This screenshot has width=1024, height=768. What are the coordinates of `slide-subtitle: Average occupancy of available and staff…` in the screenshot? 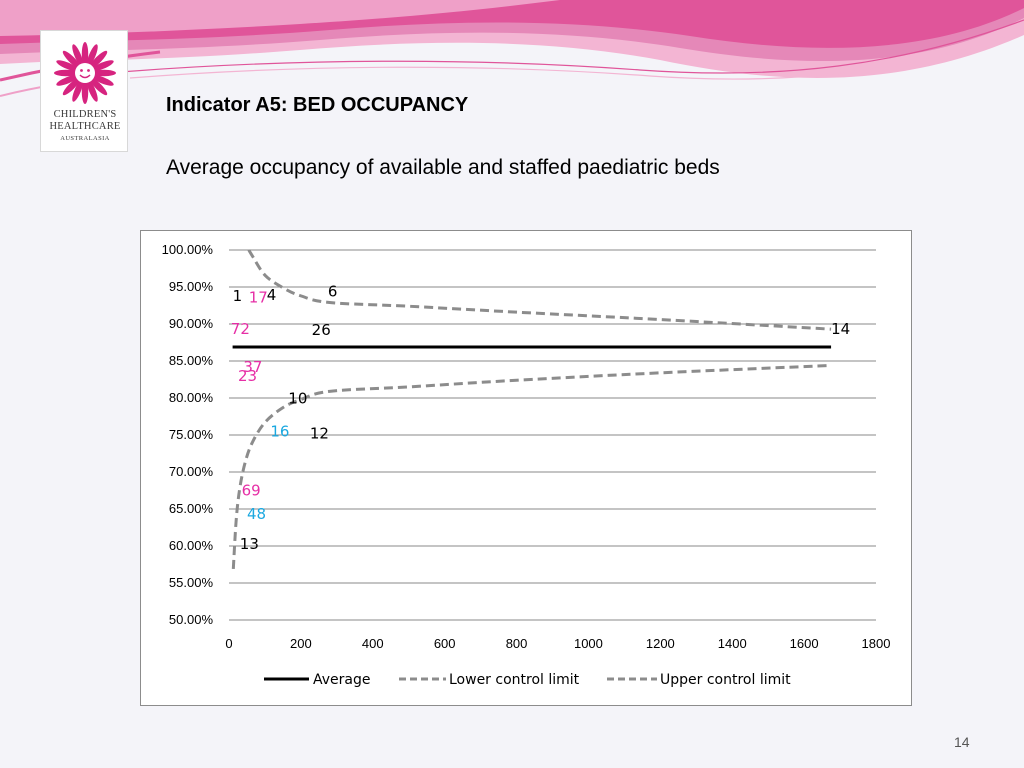 It's located at (443, 167).